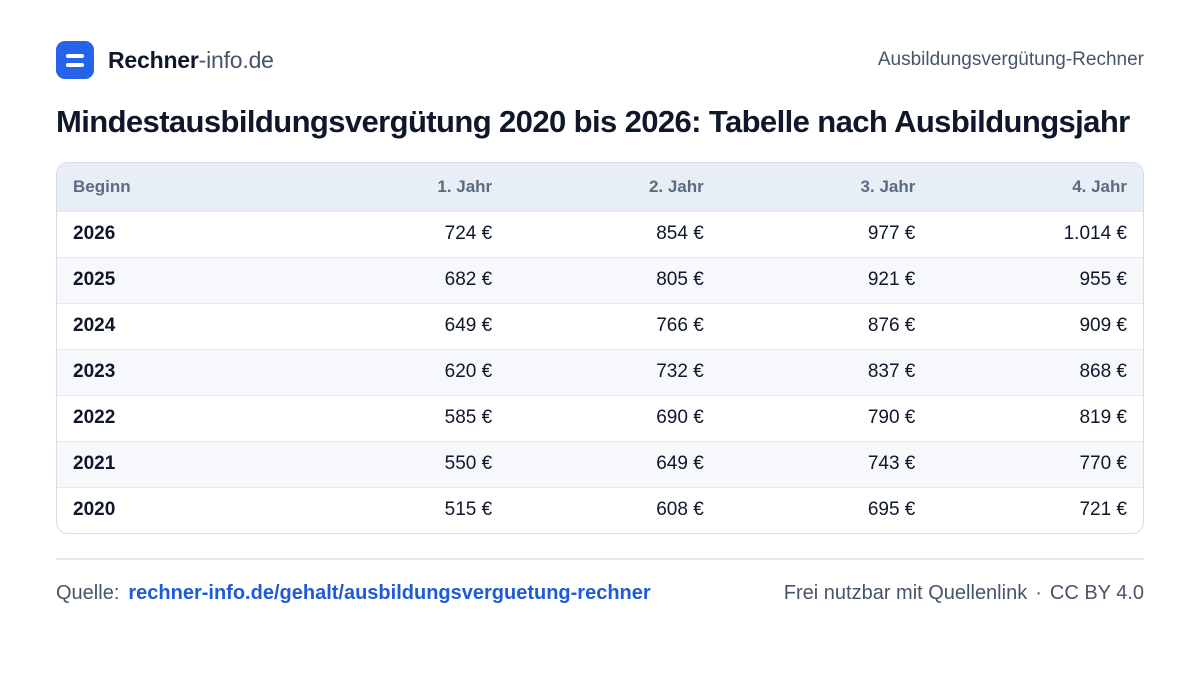 Image resolution: width=1200 pixels, height=678 pixels. Describe the element at coordinates (102, 186) in the screenshot. I see `column-header-beginn: Beginn` at that location.